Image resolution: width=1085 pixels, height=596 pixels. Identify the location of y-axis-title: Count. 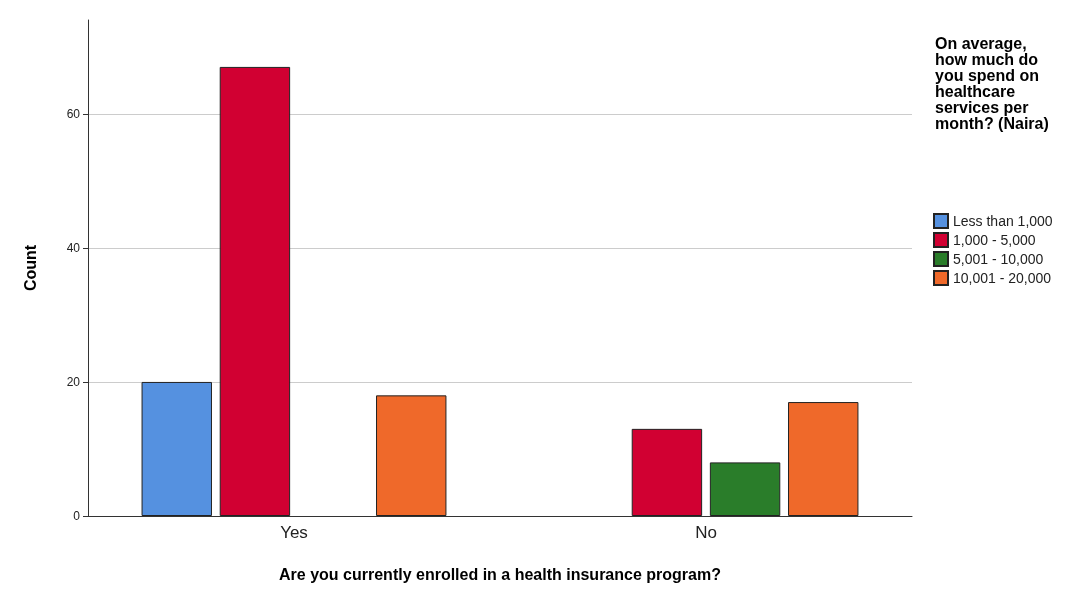
(30, 268).